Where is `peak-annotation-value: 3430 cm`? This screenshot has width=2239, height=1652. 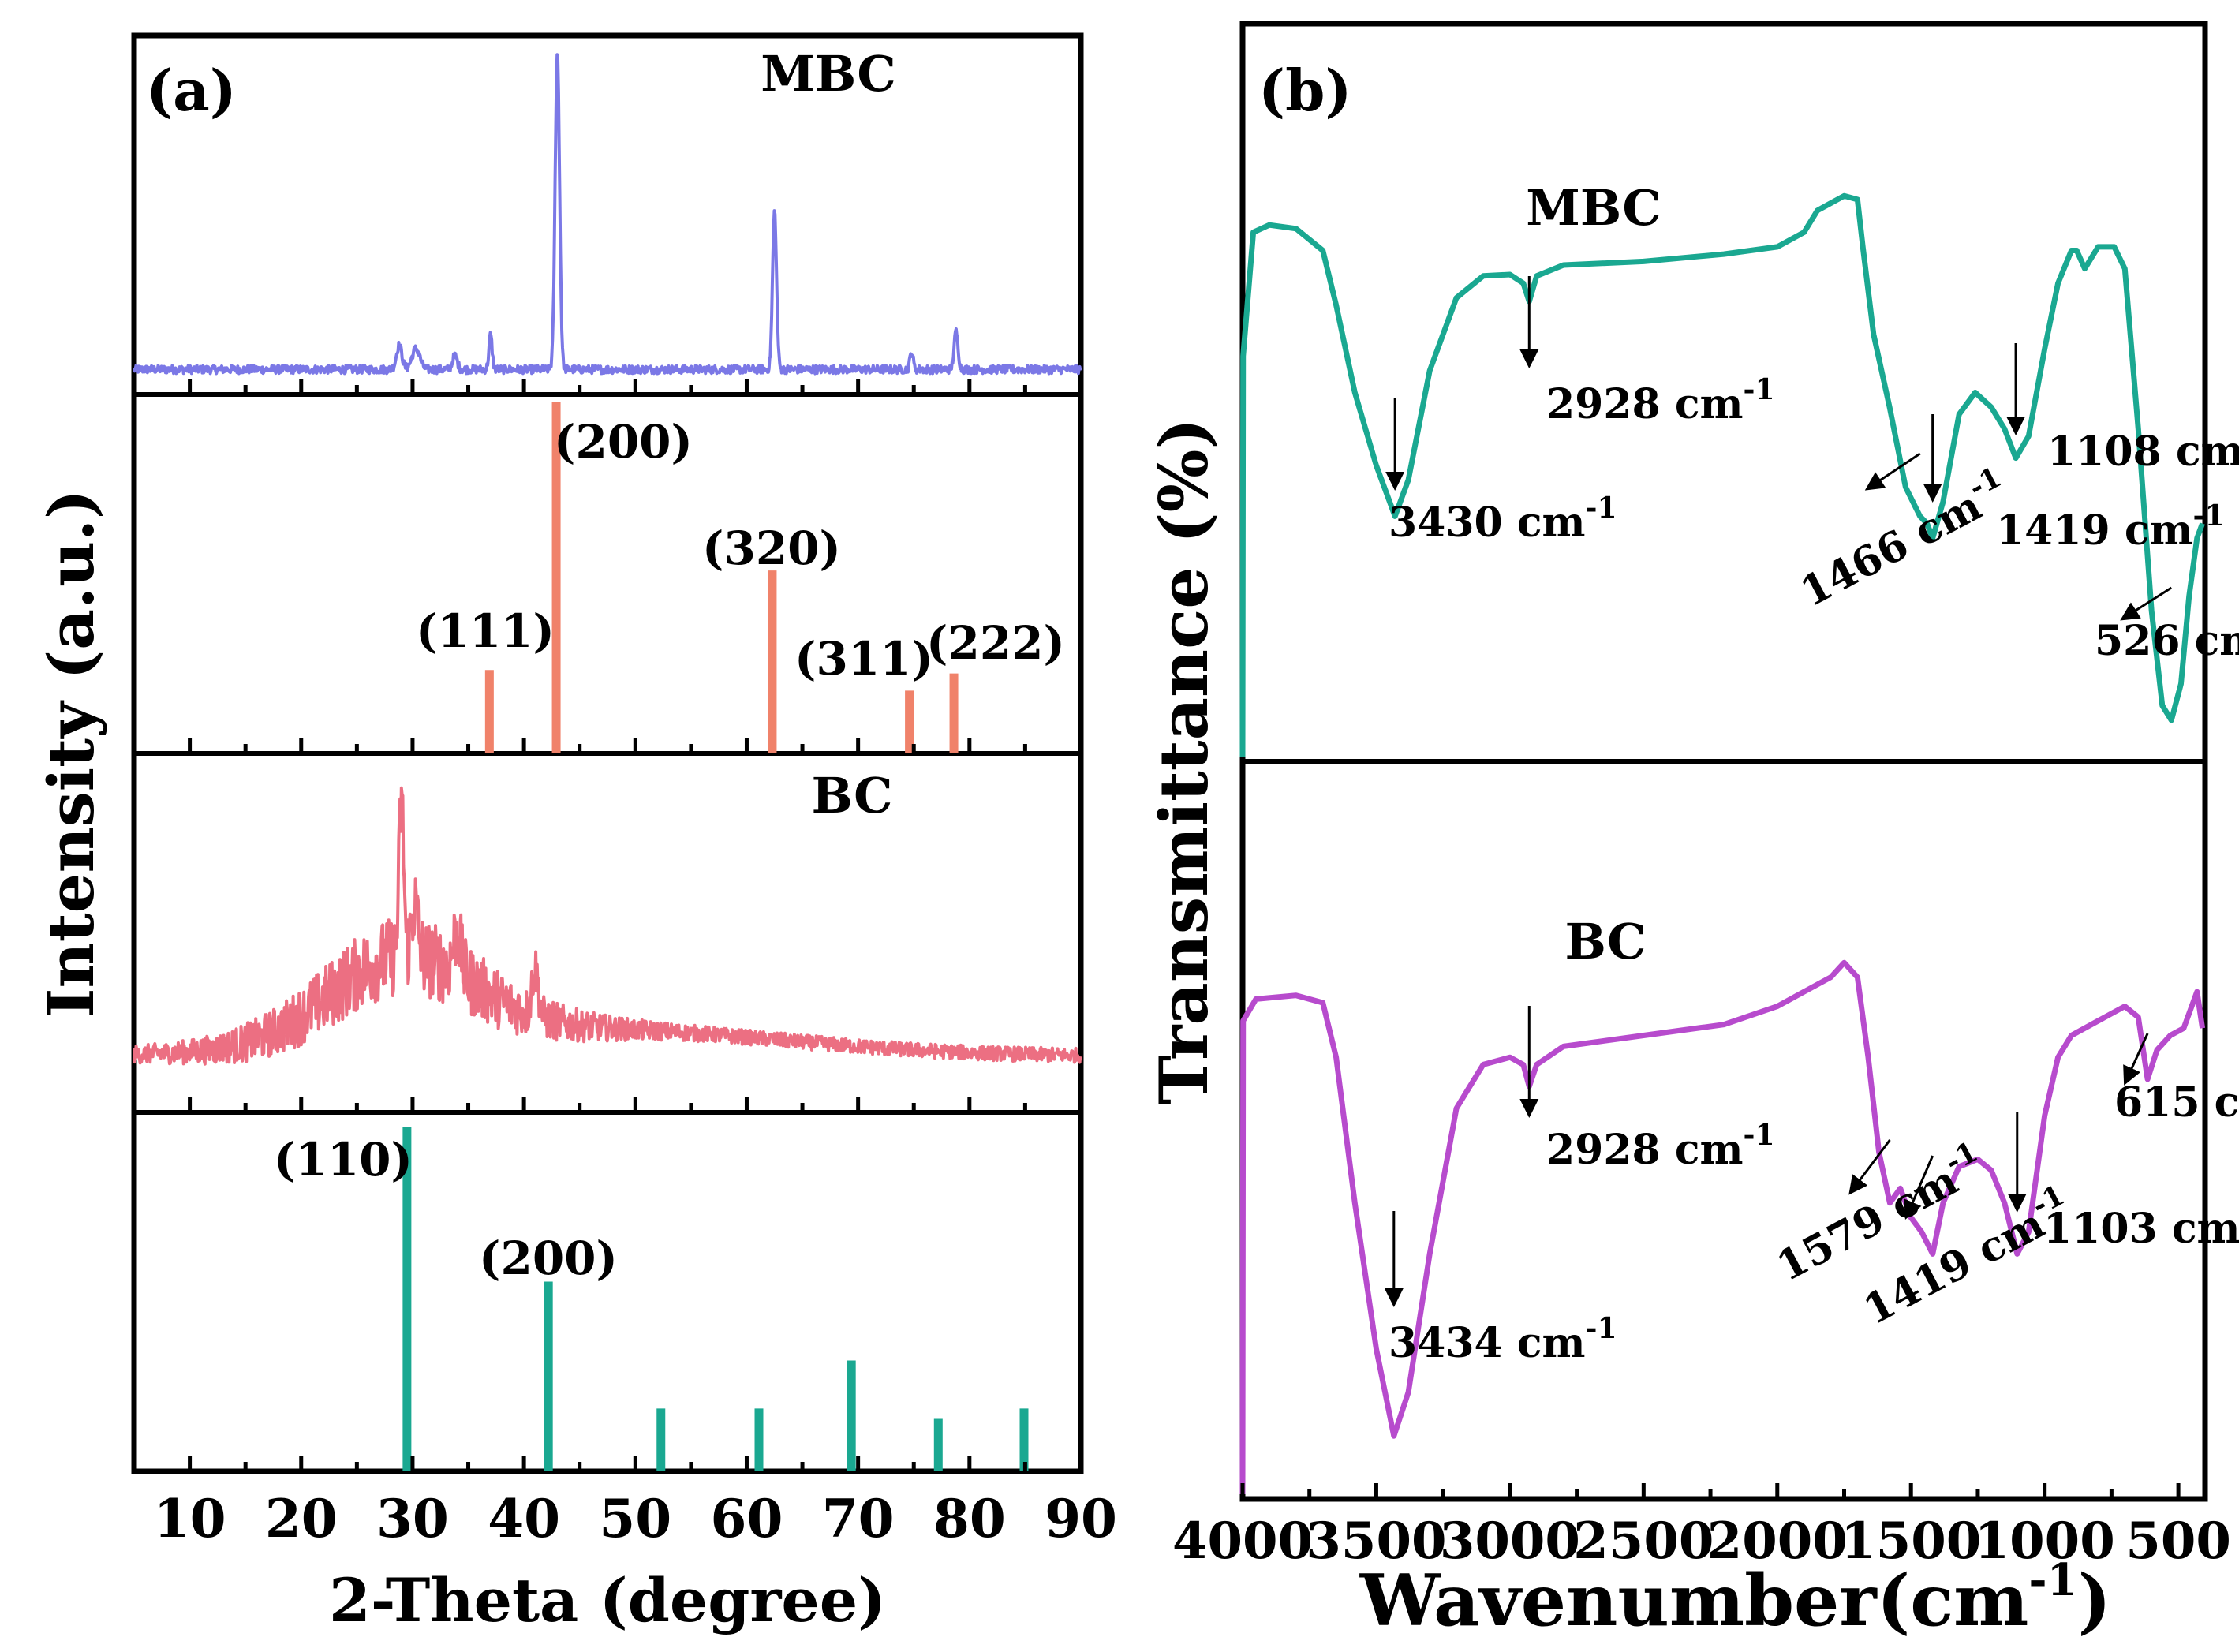
peak-annotation-value: 3430 cm is located at coordinates (1487, 523).